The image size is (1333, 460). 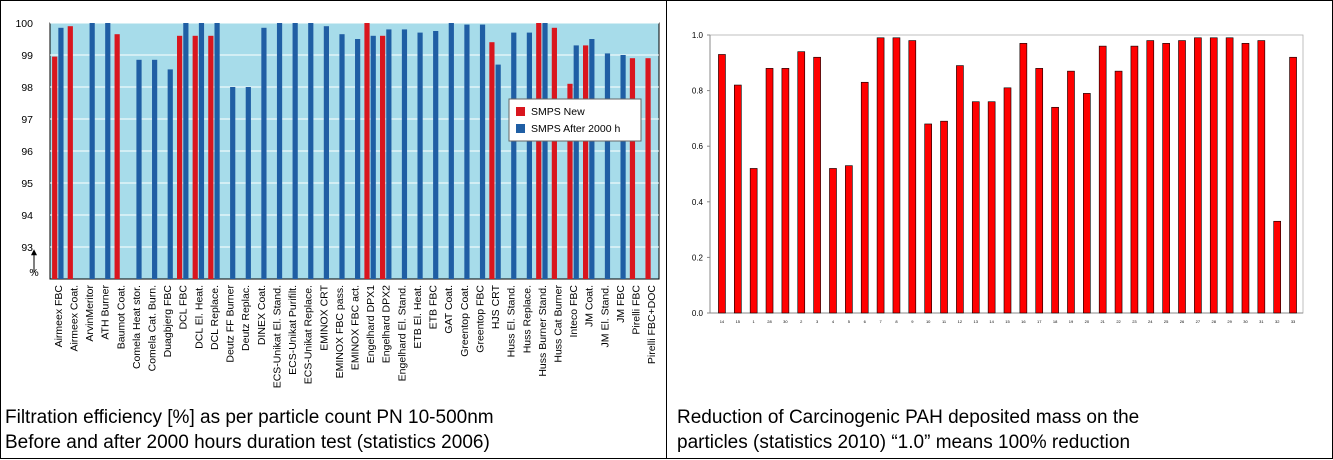 I want to click on x-tick-label: 6, so click(x=865, y=321).